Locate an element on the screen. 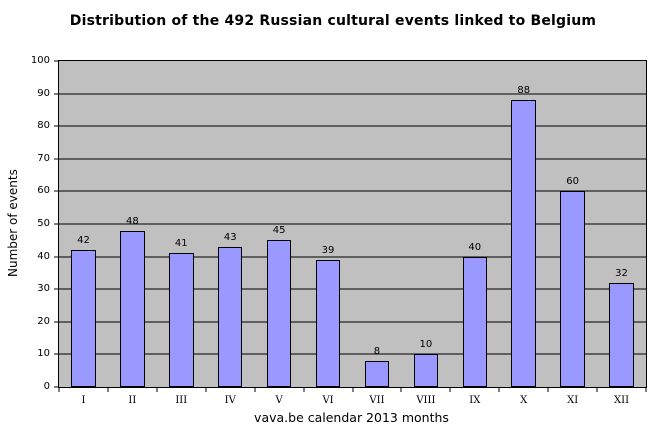  x-axis-title: vava.be calendar 2013 months is located at coordinates (351, 417).